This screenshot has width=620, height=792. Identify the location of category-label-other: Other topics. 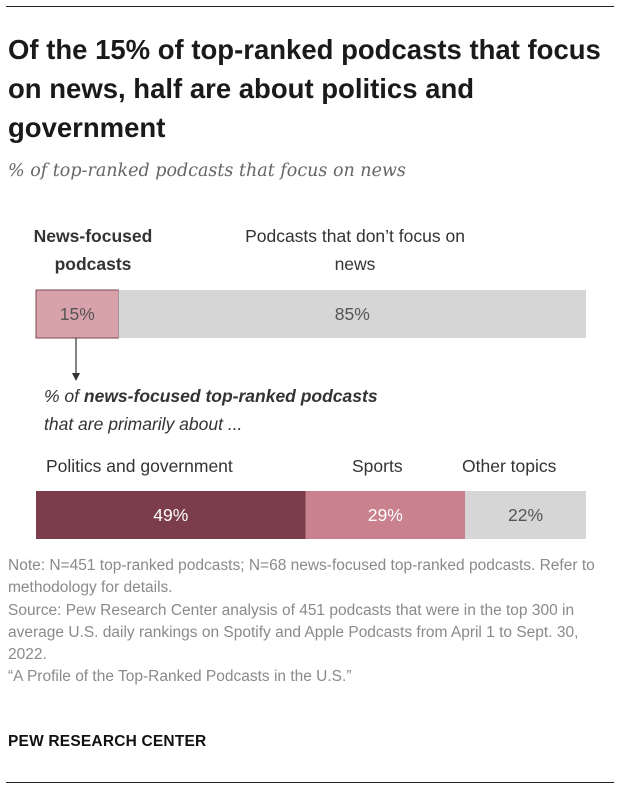
(509, 466).